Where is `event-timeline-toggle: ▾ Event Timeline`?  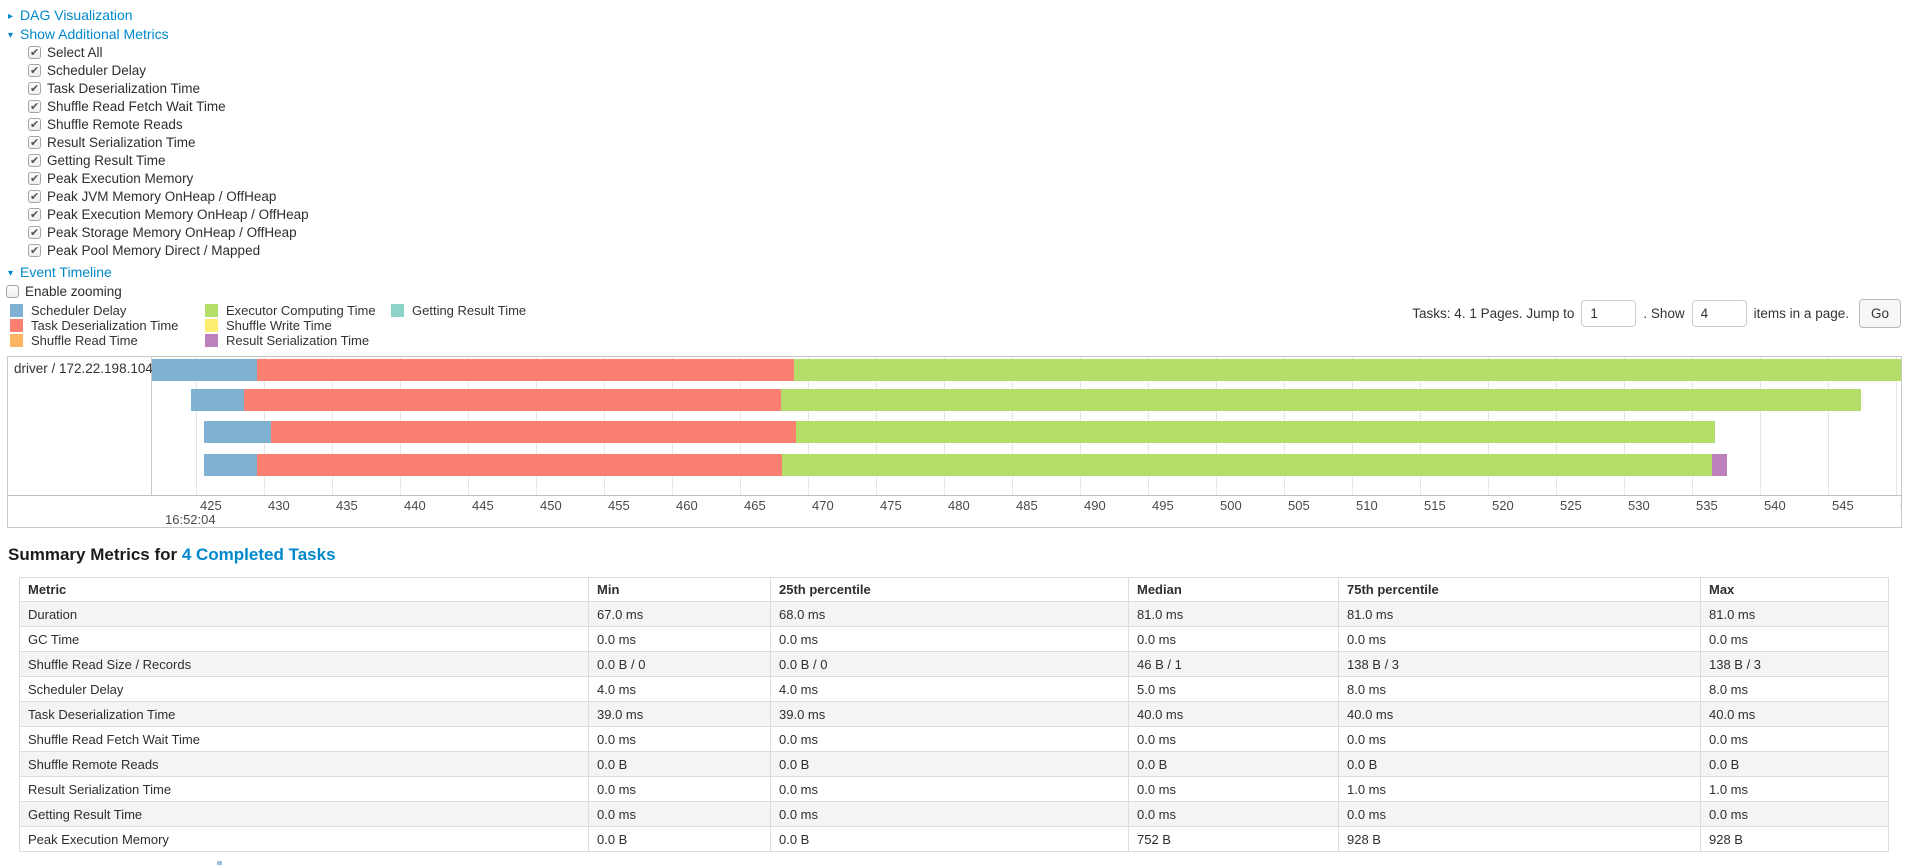
event-timeline-toggle: ▾ Event Timeline is located at coordinates (268, 272).